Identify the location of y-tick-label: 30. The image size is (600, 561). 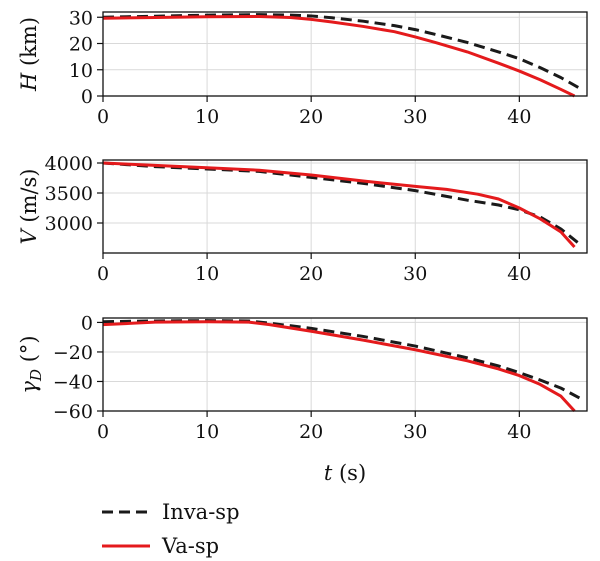
(81, 18).